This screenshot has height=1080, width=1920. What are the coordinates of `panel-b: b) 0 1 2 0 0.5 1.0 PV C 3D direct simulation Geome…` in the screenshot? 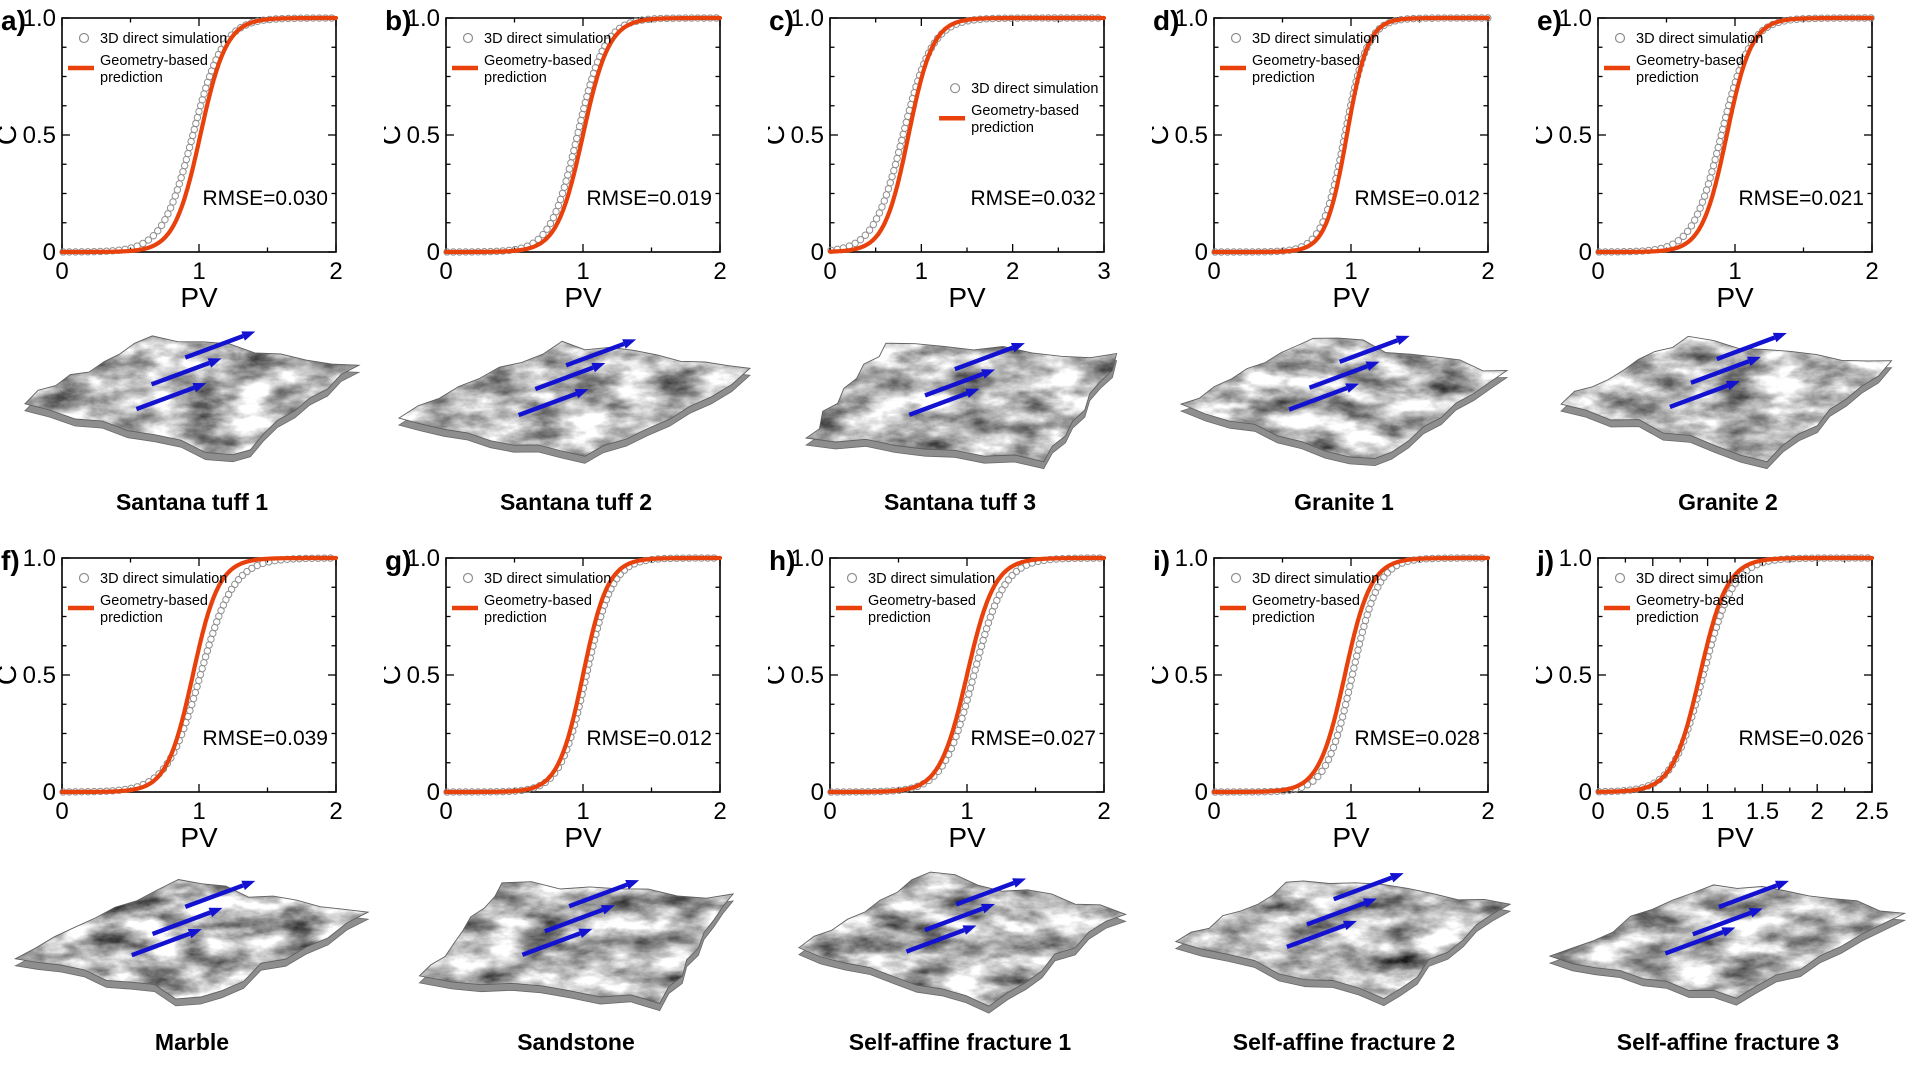 It's located at (576, 270).